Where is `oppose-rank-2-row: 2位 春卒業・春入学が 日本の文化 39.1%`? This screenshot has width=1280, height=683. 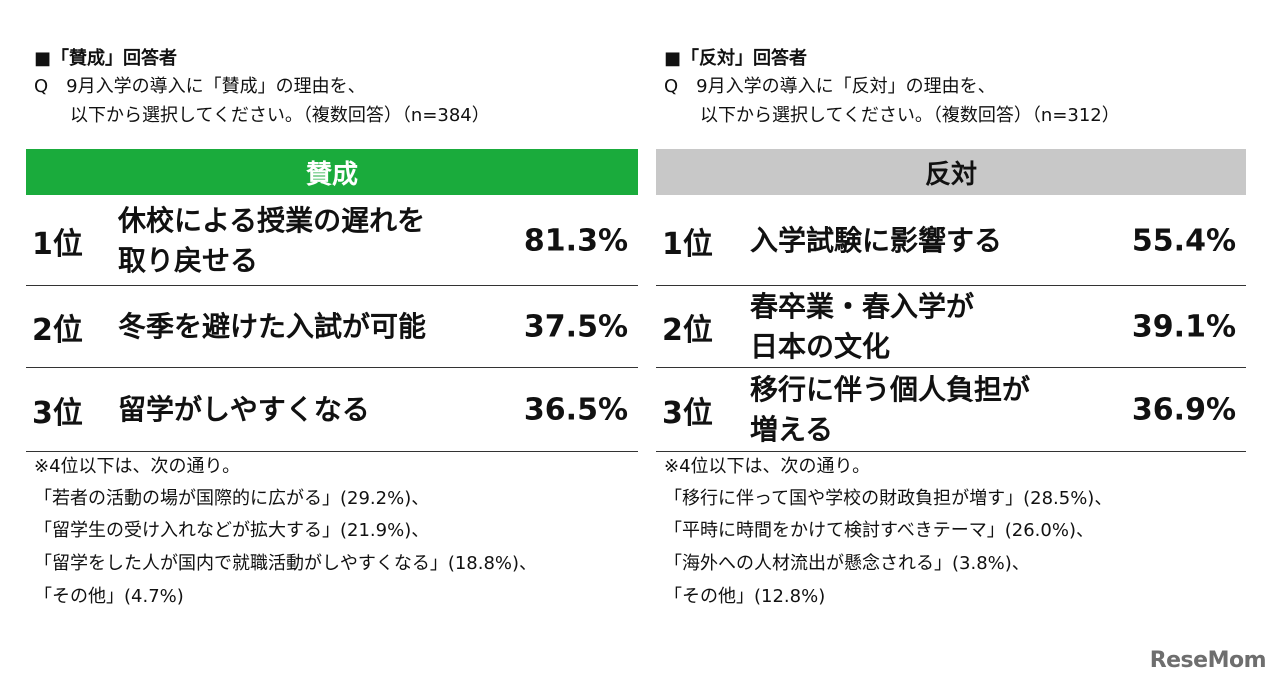 oppose-rank-2-row: 2位 春卒業・春入学が 日本の文化 39.1% is located at coordinates (951, 327).